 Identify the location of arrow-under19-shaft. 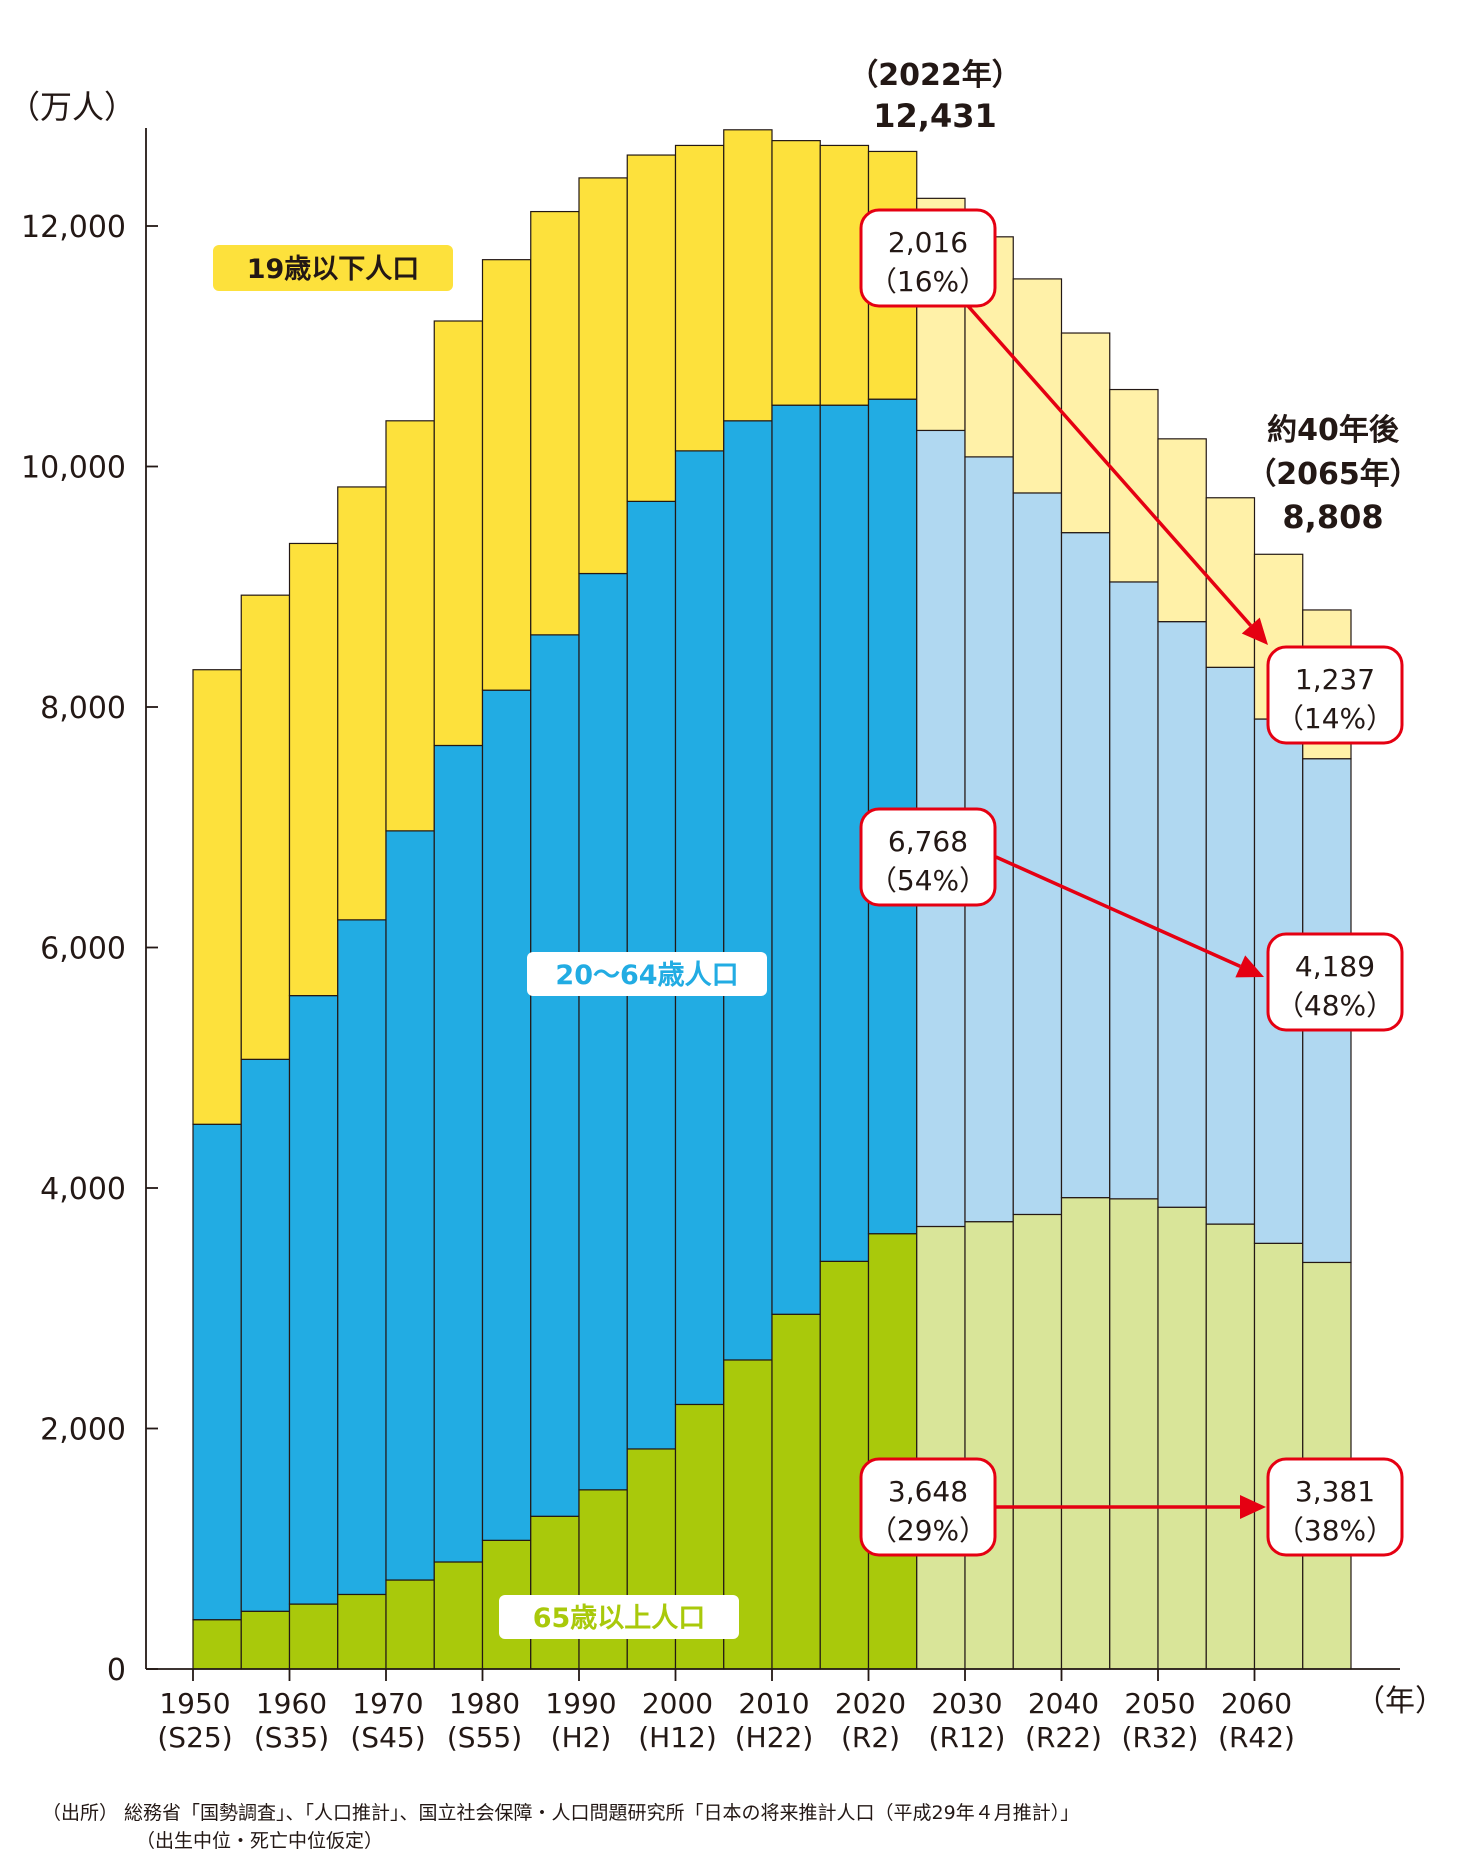
(1109, 465).